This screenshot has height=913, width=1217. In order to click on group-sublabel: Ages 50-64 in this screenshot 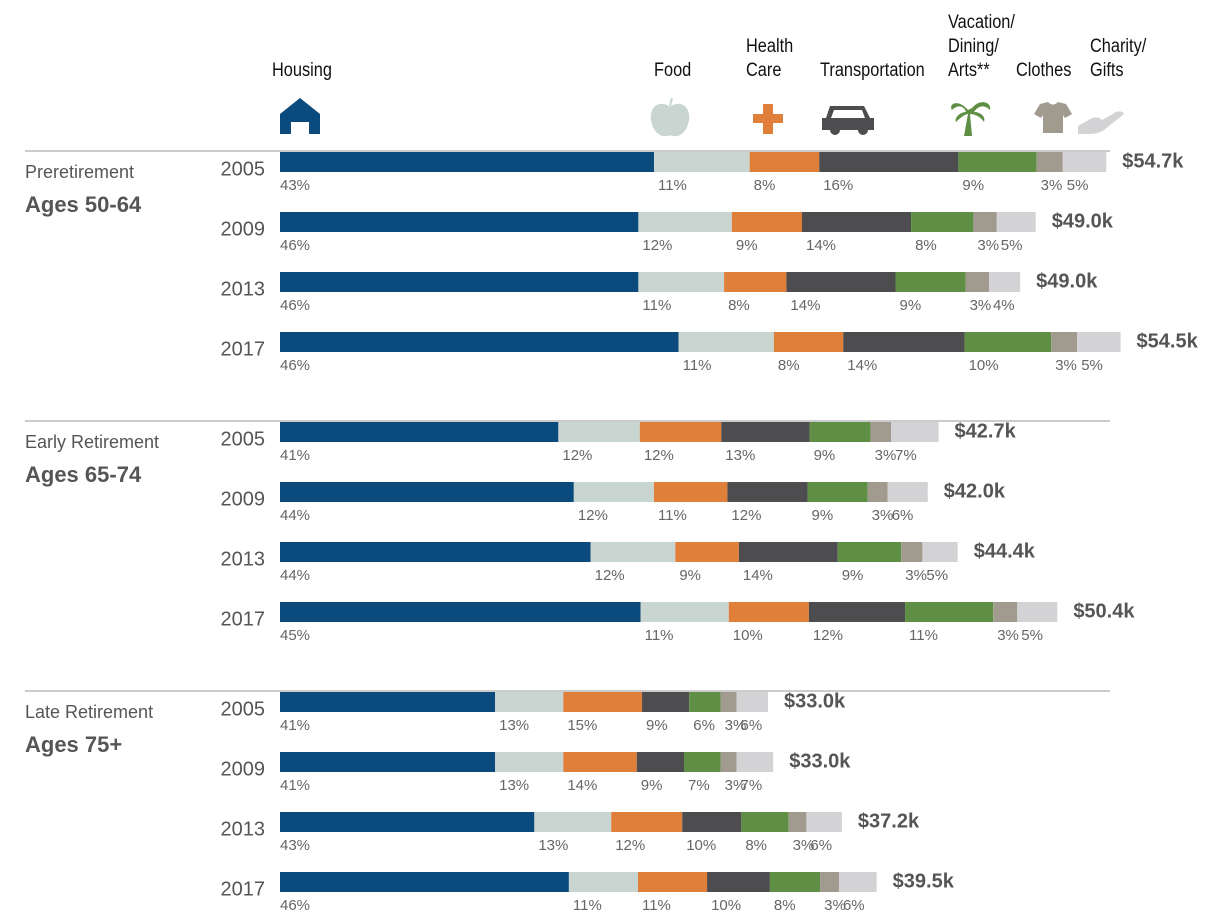, I will do `click(83, 204)`.